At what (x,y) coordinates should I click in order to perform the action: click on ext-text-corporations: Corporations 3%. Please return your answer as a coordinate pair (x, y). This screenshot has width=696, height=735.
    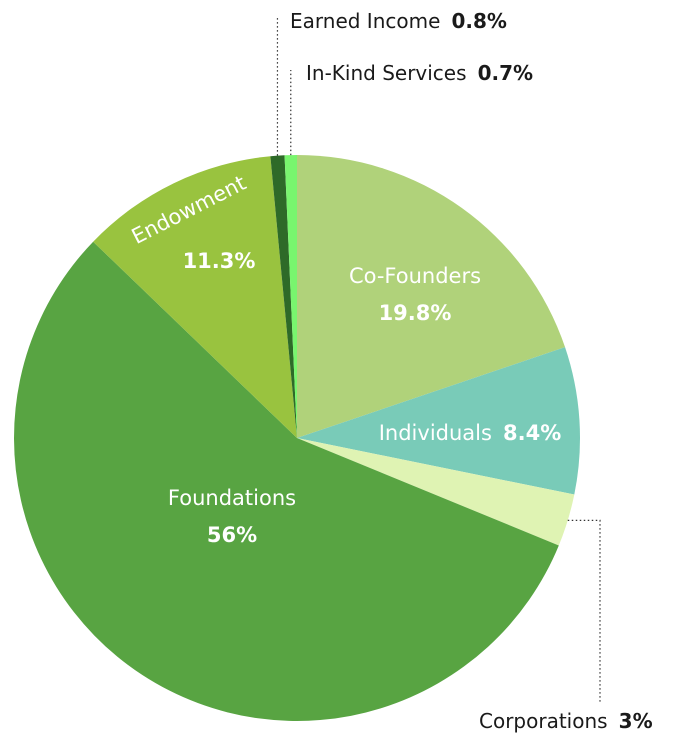
    Looking at the image, I should click on (566, 721).